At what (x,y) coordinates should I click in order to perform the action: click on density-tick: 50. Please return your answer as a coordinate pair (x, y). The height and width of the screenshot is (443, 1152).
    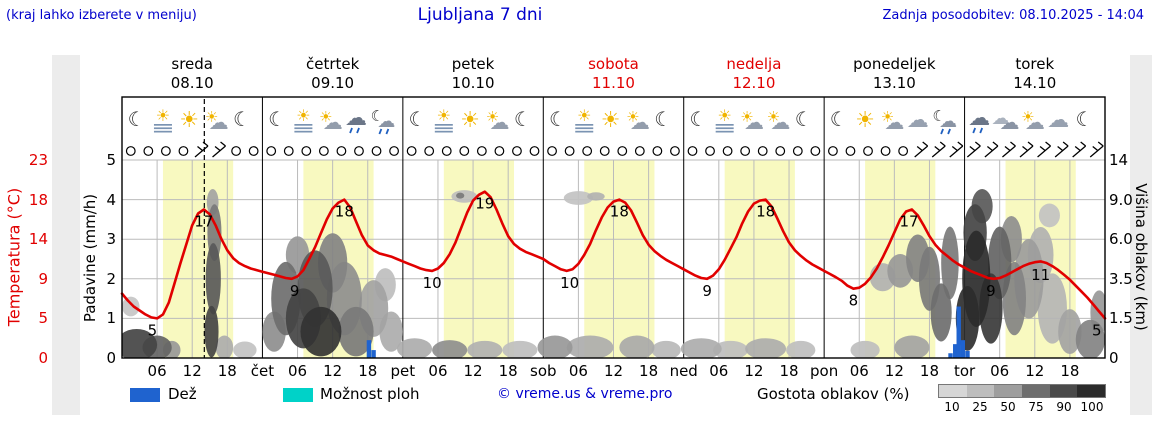
    Looking at the image, I should click on (1008, 407).